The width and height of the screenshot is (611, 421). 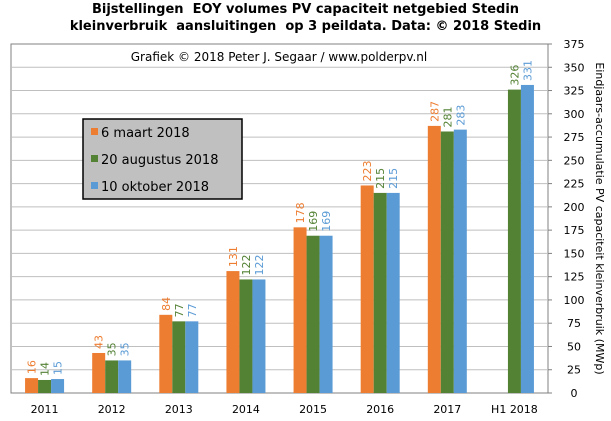 I want to click on legend-box, so click(x=162, y=159).